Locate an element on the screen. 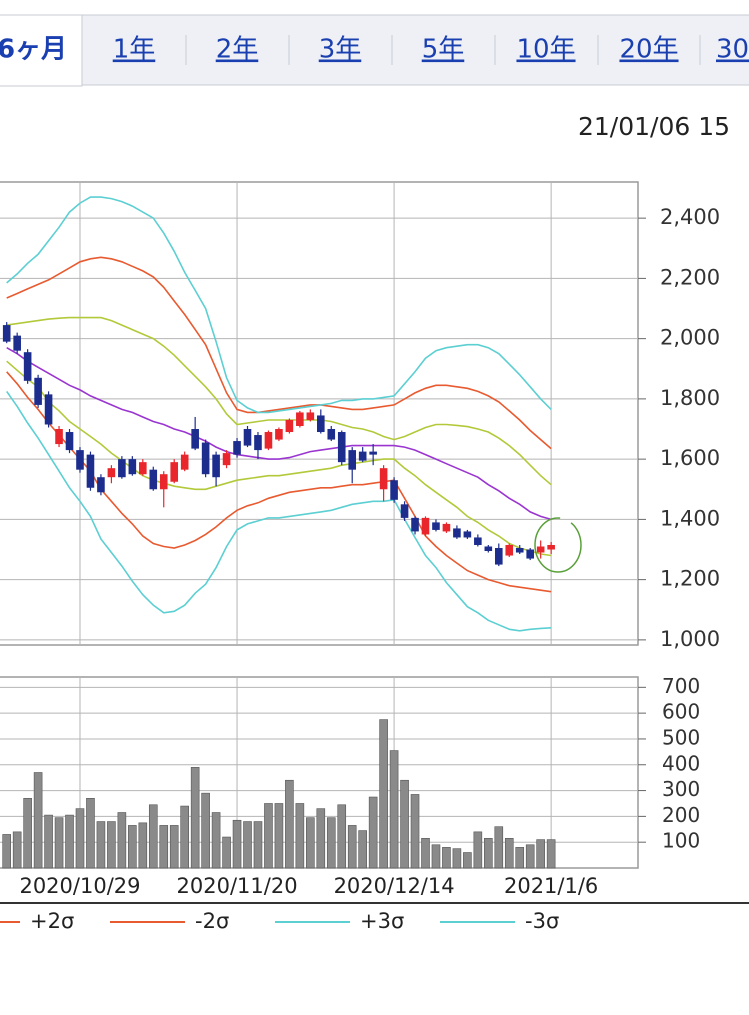 This screenshot has height=1015, width=749. y-tick-label: 1,400 is located at coordinates (690, 518).